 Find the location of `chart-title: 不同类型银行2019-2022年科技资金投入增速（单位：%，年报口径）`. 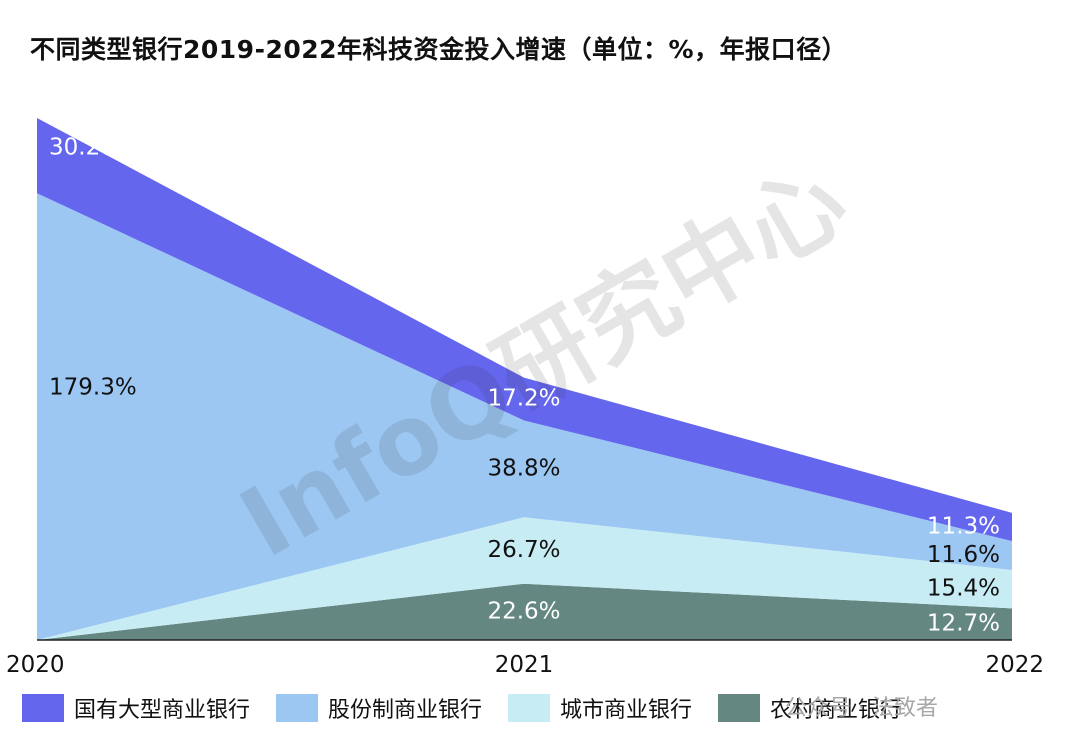

chart-title: 不同类型银行2019-2022年科技资金投入增速（单位：%，年报口径） is located at coordinates (439, 49).